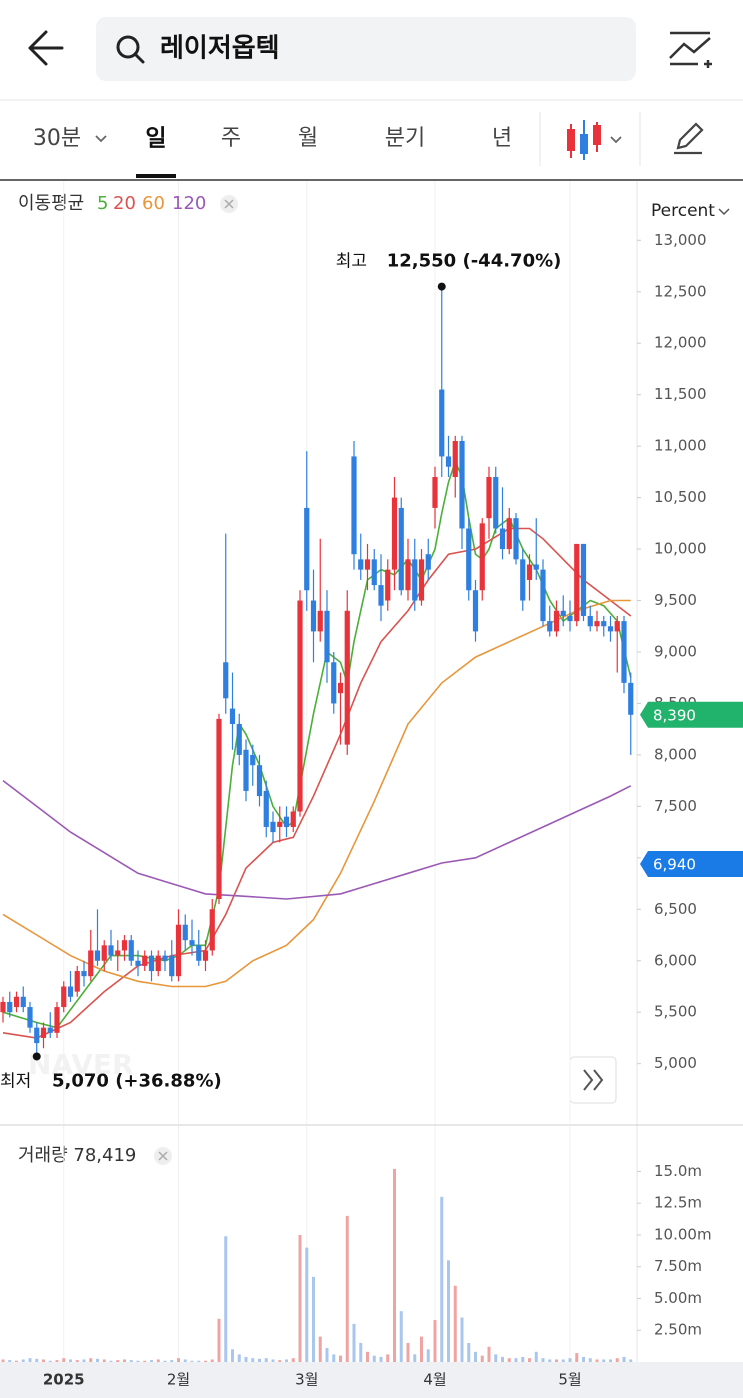  What do you see at coordinates (351, 262) in the screenshot?
I see `extreme-label: 최고` at bounding box center [351, 262].